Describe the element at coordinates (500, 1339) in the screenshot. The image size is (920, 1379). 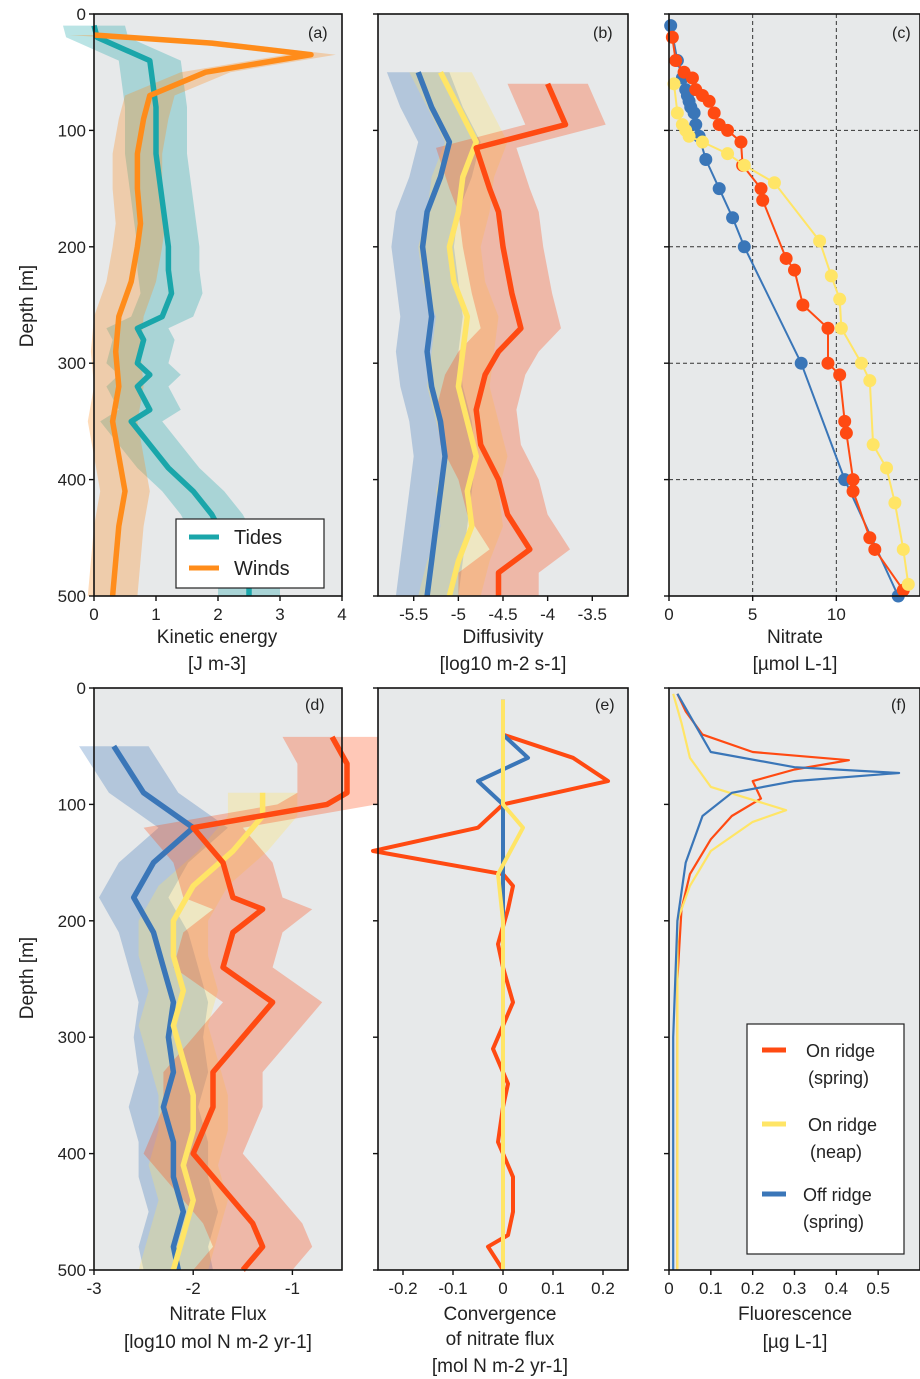
I see `axis-label-e-line2: of nitrate flux` at that location.